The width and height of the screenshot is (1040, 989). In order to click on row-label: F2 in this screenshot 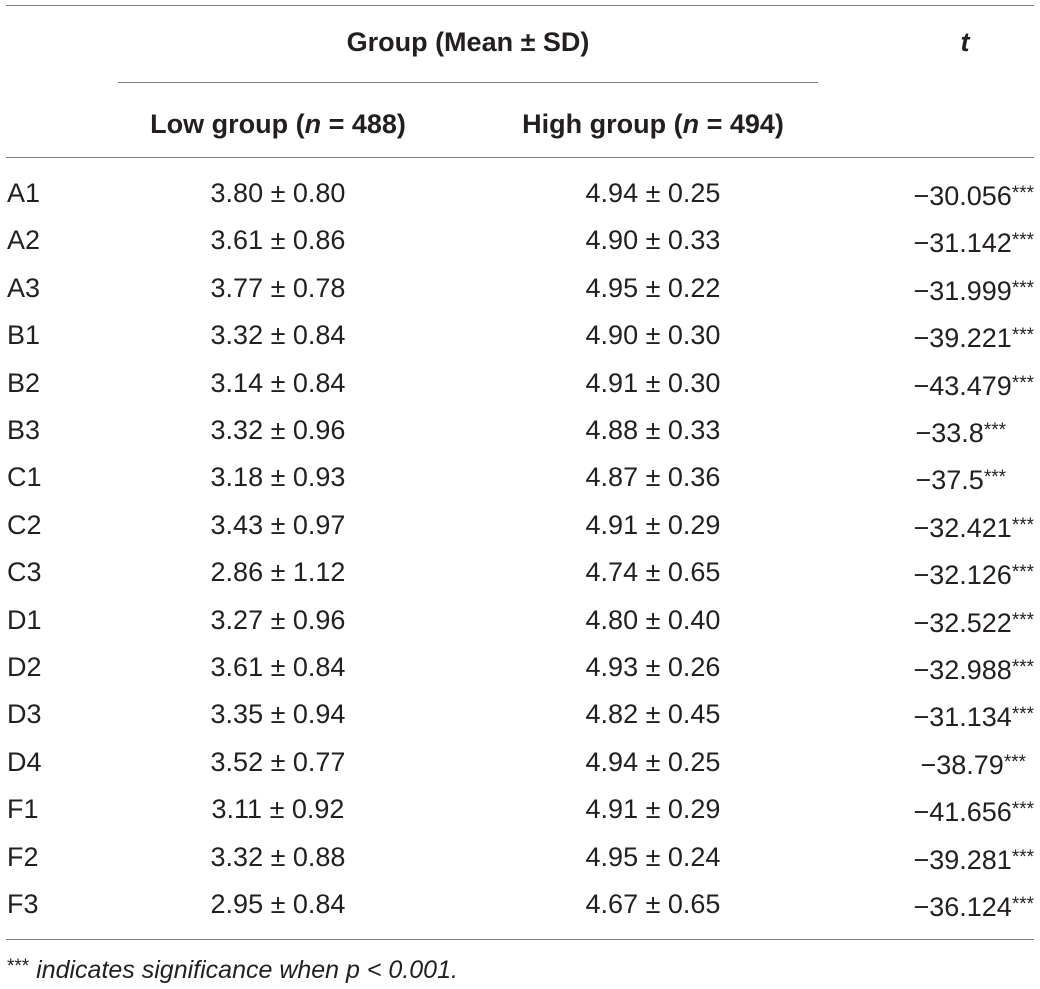, I will do `click(23, 856)`.